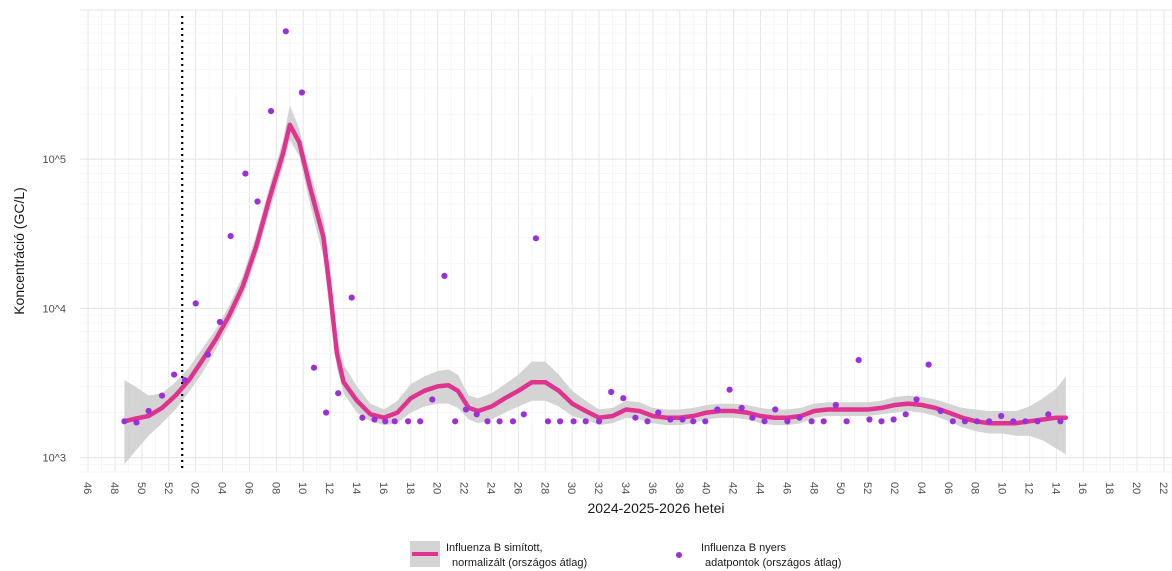  I want to click on x-tick-label: 40, so click(706, 488).